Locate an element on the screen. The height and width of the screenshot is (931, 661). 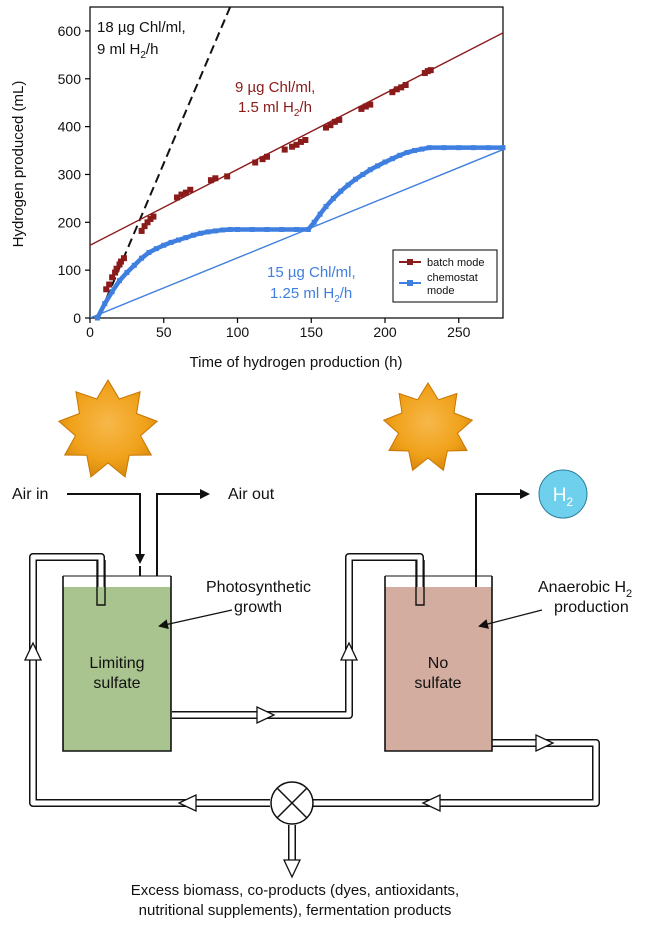
y-tick-label-0: 0 is located at coordinates (77, 318).